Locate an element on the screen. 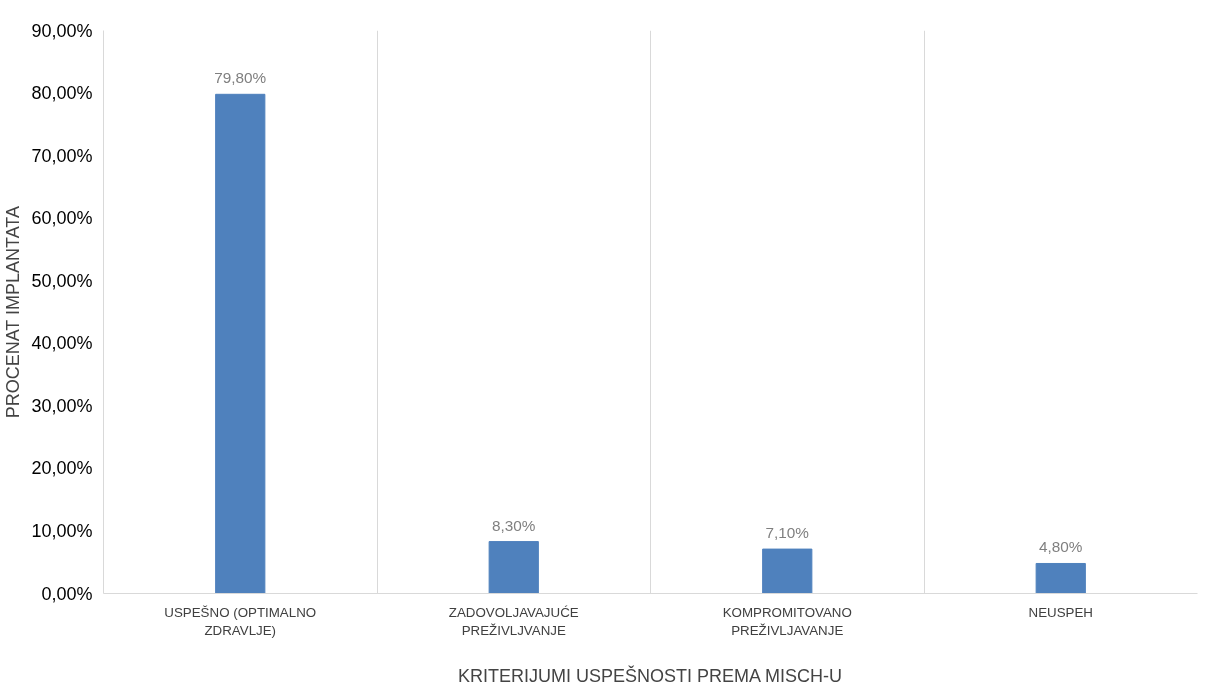  data-label: 7,10% is located at coordinates (787, 533).